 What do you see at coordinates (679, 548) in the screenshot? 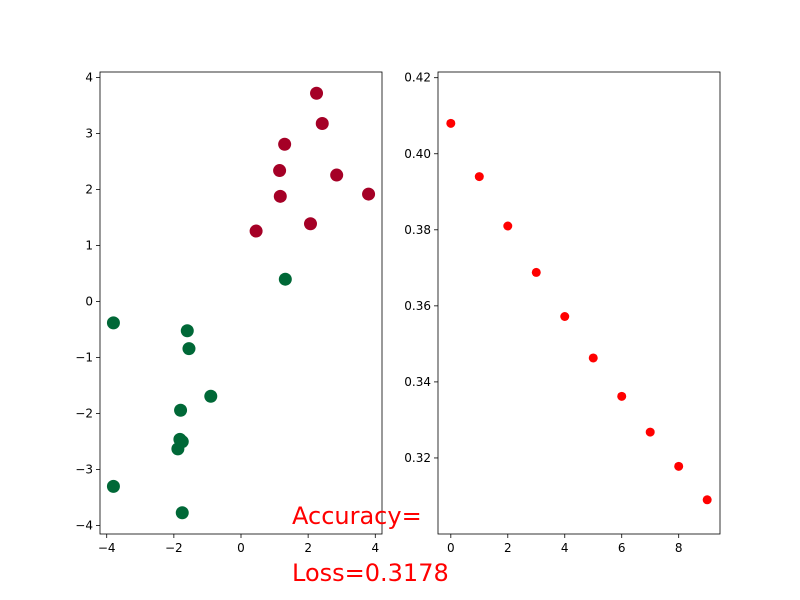
I see `x-tick-label: 8` at bounding box center [679, 548].